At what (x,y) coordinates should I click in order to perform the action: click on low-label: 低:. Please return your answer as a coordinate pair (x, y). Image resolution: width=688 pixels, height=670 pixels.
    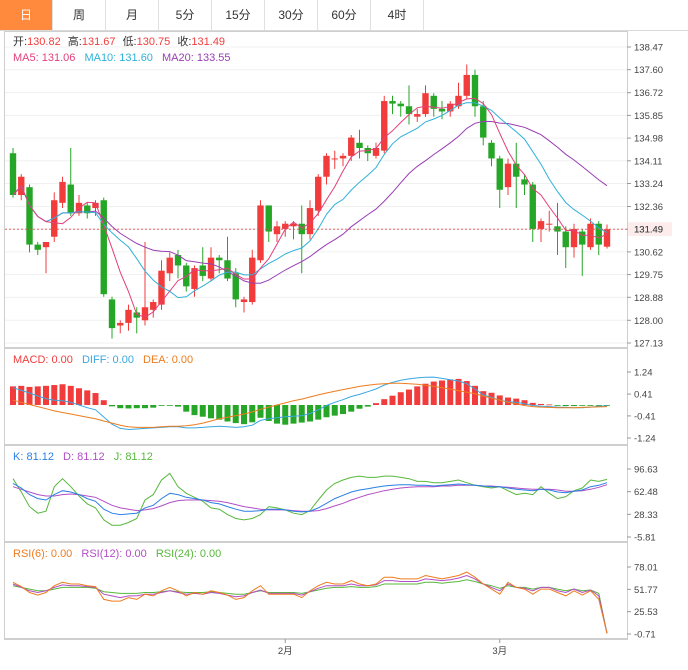
    Looking at the image, I should click on (130, 41).